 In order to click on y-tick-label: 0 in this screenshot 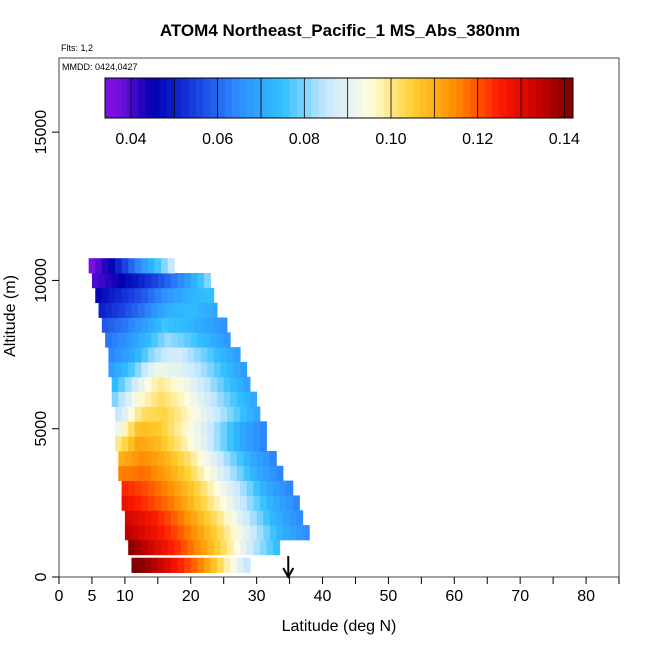, I will do `click(41, 576)`.